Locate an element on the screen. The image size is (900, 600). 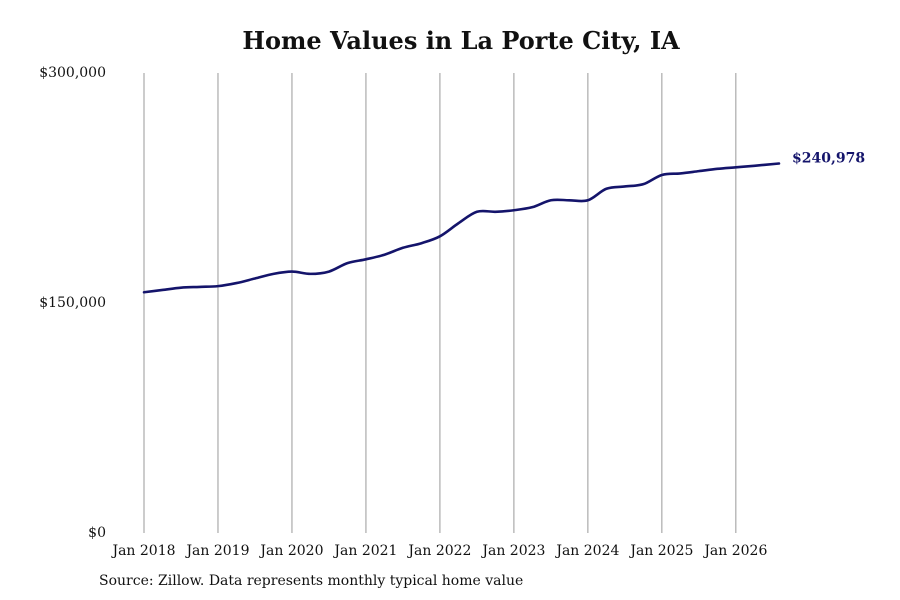
x-tick-label-8: Jan 2026 is located at coordinates (734, 551).